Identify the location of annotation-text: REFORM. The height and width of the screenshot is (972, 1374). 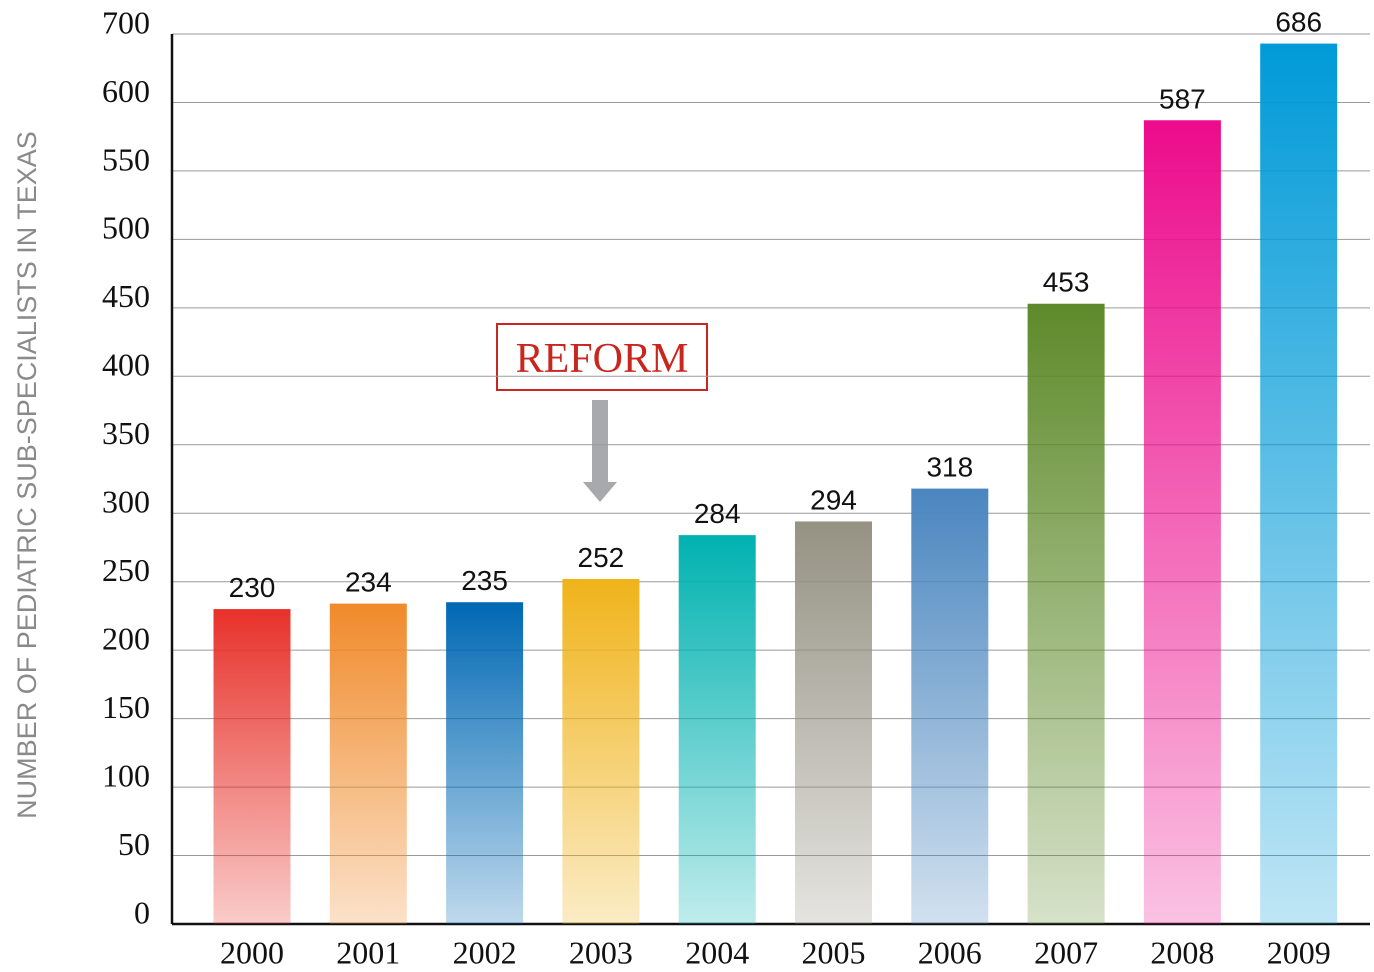
(602, 359).